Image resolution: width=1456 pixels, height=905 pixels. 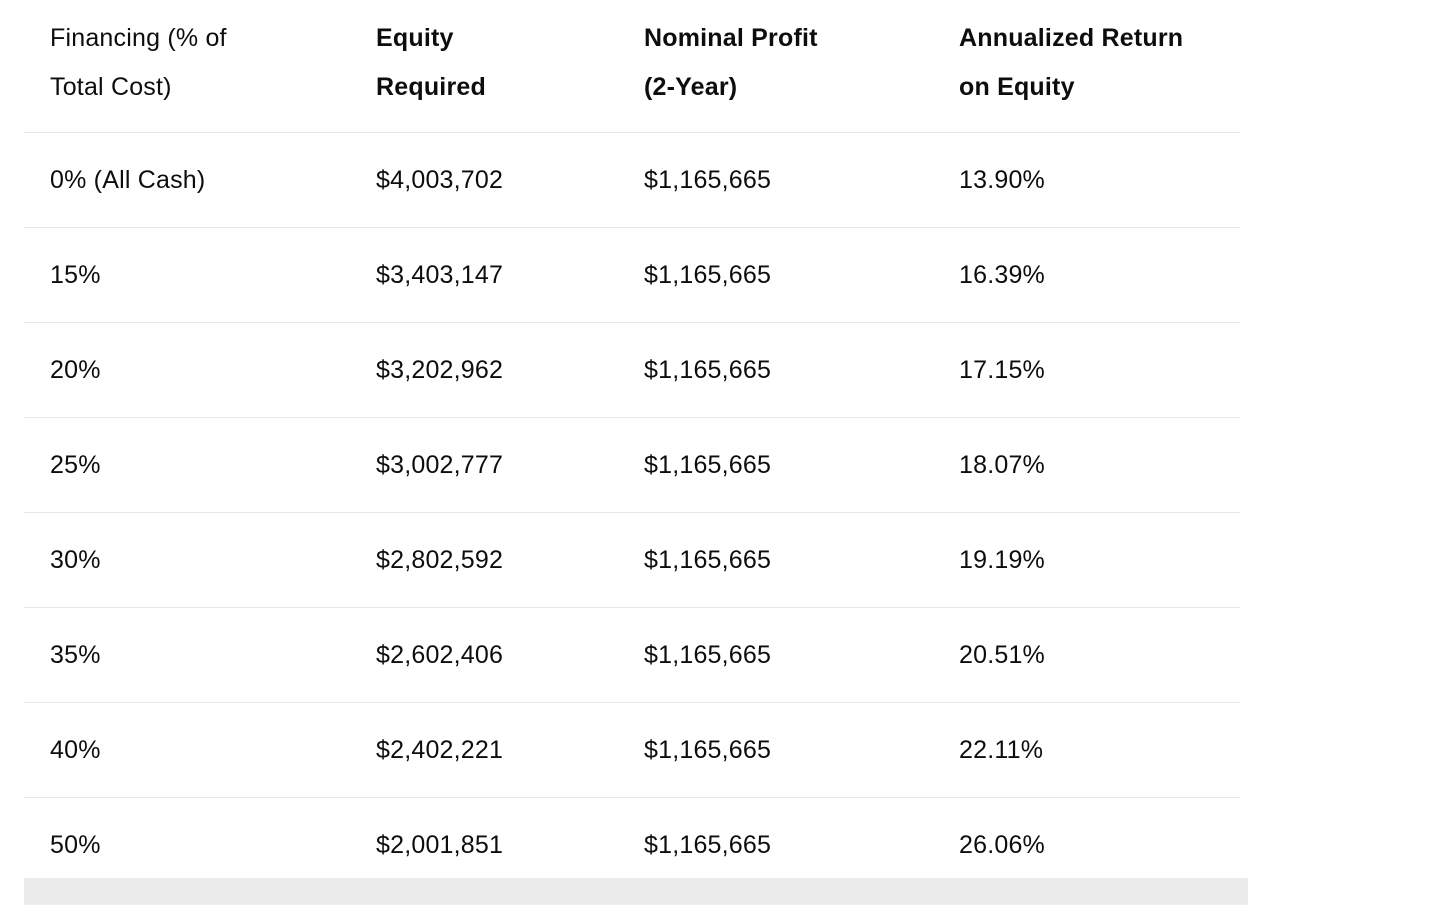 I want to click on table-row: 20% $3,202,962 $1,165,665 17.15%, so click(x=632, y=370).